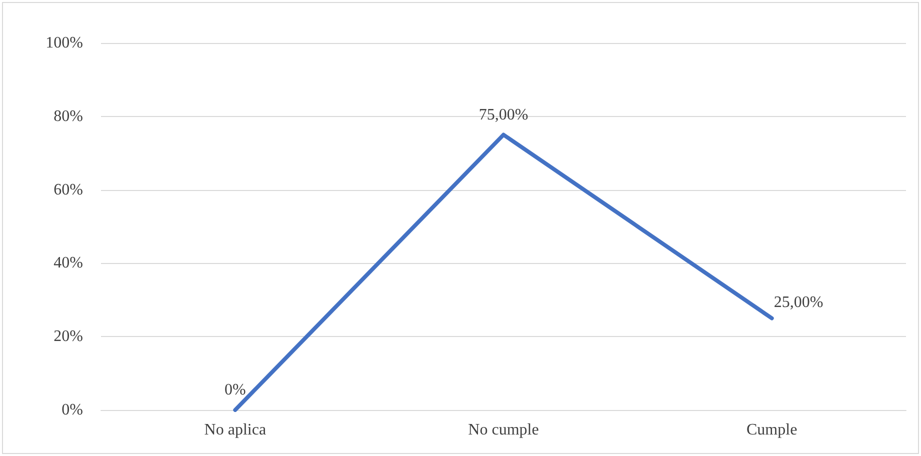 This screenshot has height=456, width=921. I want to click on x-tick-label: No cumple, so click(503, 430).